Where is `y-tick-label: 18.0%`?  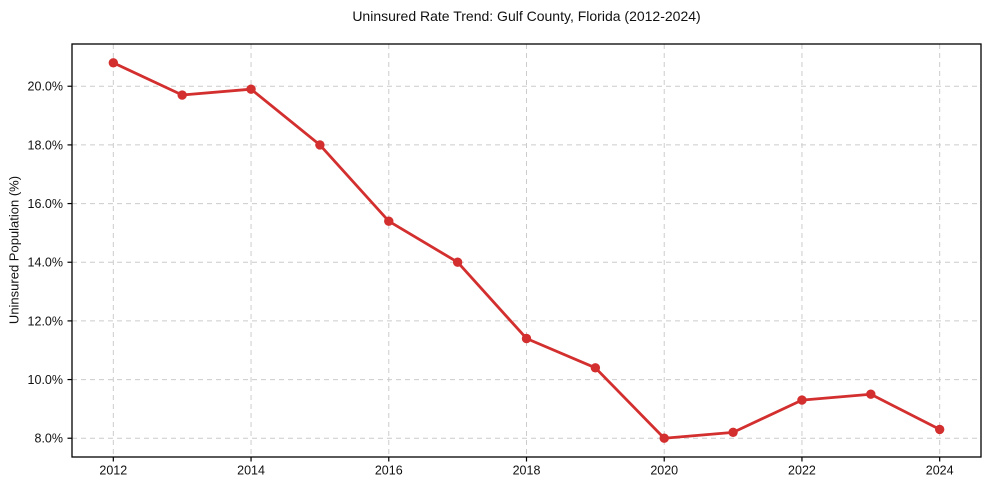
y-tick-label: 18.0% is located at coordinates (45, 145).